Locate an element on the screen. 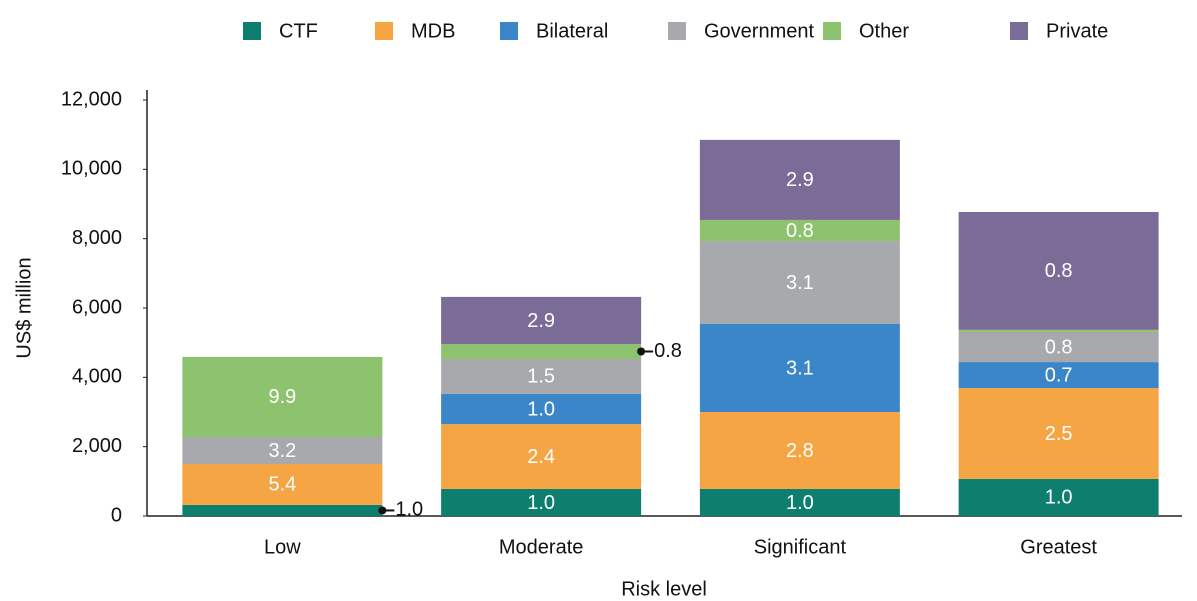 The image size is (1197, 601). segment-label: 1.5 is located at coordinates (541, 377).